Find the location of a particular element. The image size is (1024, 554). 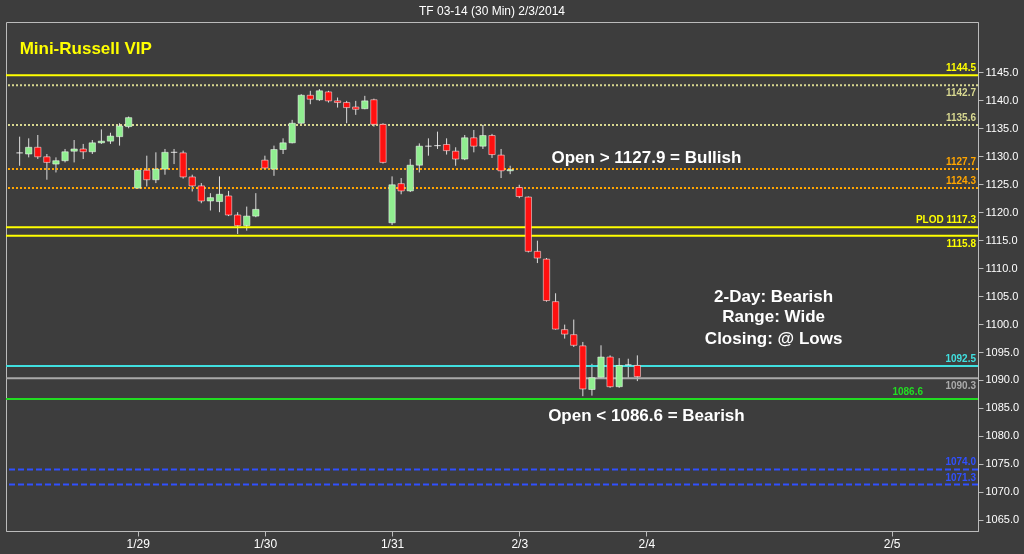

x-tick-label: 2/4 is located at coordinates (647, 543).